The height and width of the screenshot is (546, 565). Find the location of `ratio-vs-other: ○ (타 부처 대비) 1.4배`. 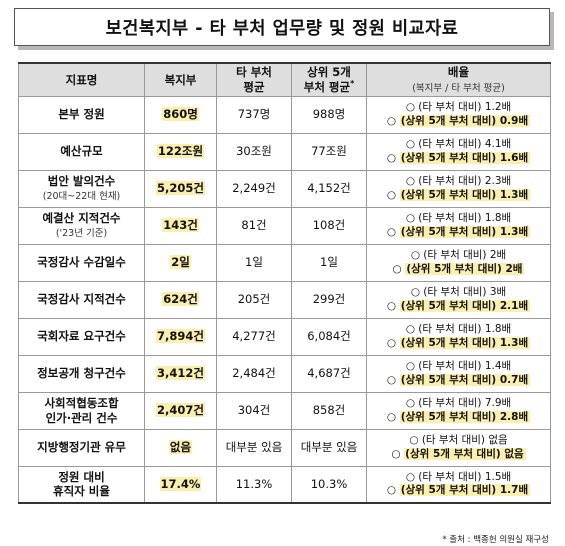

ratio-vs-other: ○ (타 부처 대비) 1.4배 is located at coordinates (458, 366).